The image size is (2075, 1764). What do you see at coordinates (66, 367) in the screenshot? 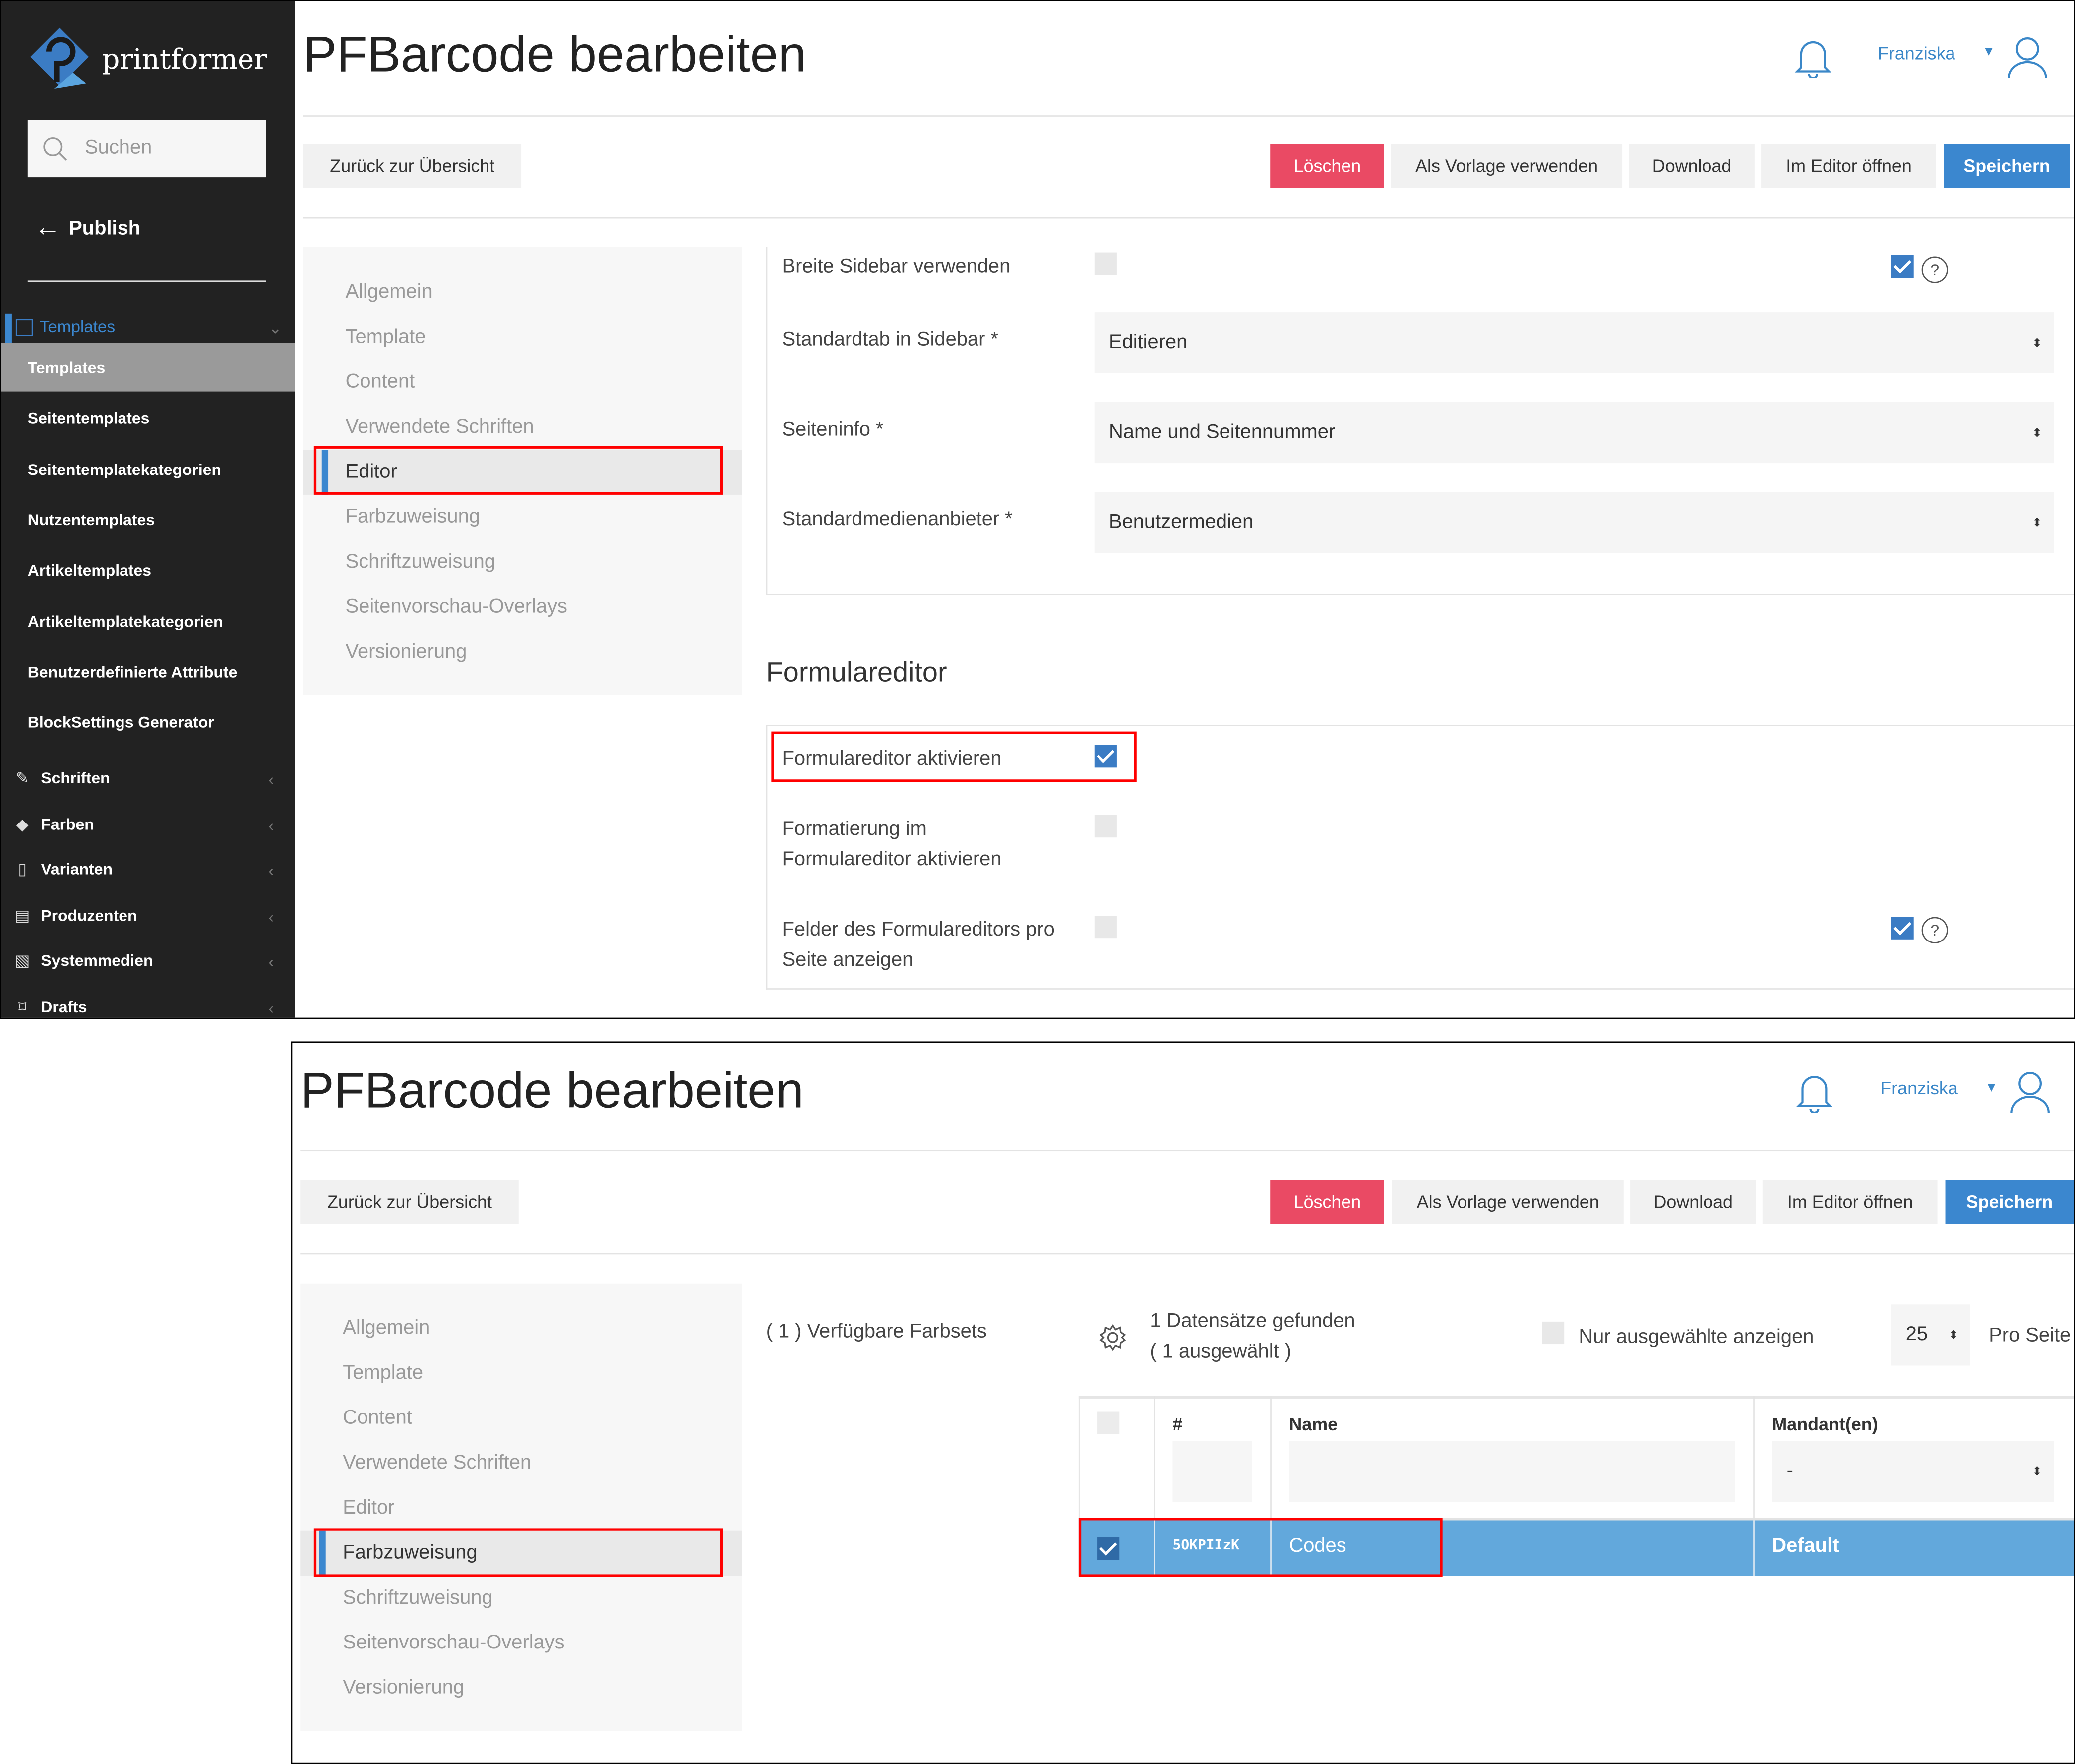
I see `sidebar-item-templates: Templates` at bounding box center [66, 367].